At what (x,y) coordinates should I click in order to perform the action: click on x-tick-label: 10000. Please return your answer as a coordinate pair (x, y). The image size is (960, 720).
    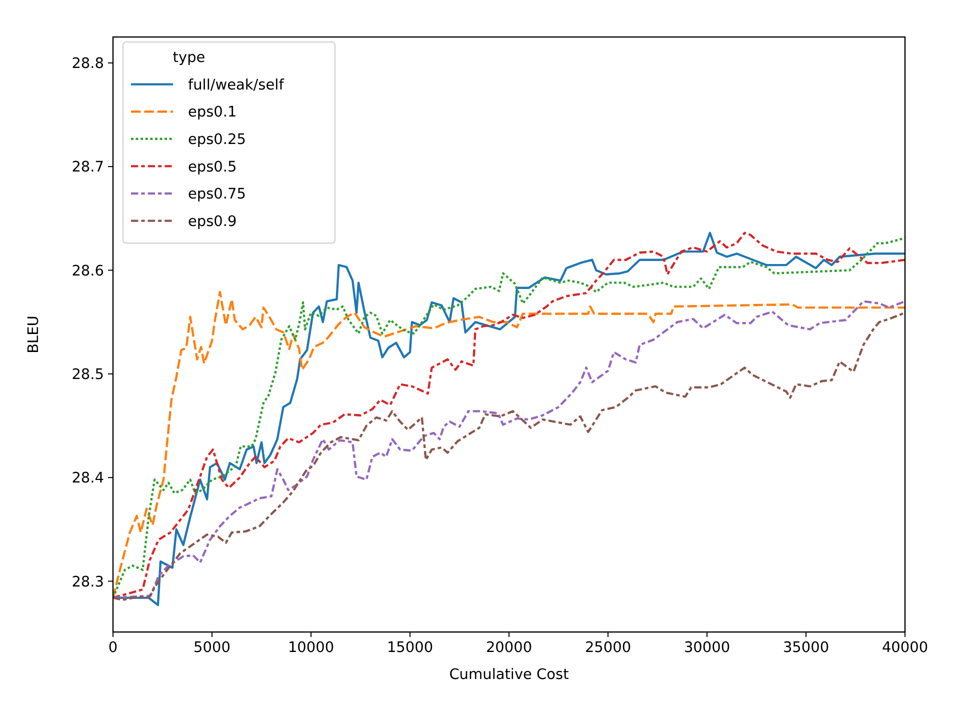
    Looking at the image, I should click on (311, 648).